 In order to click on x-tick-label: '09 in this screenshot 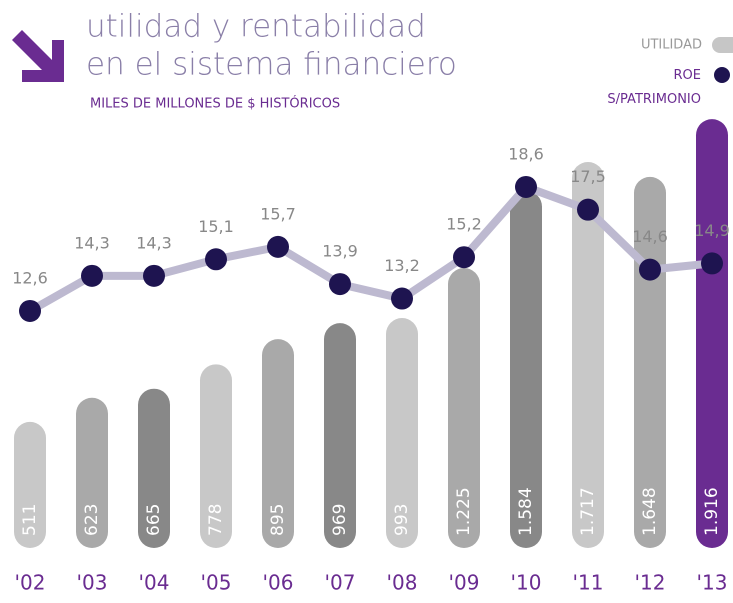, I will do `click(464, 583)`.